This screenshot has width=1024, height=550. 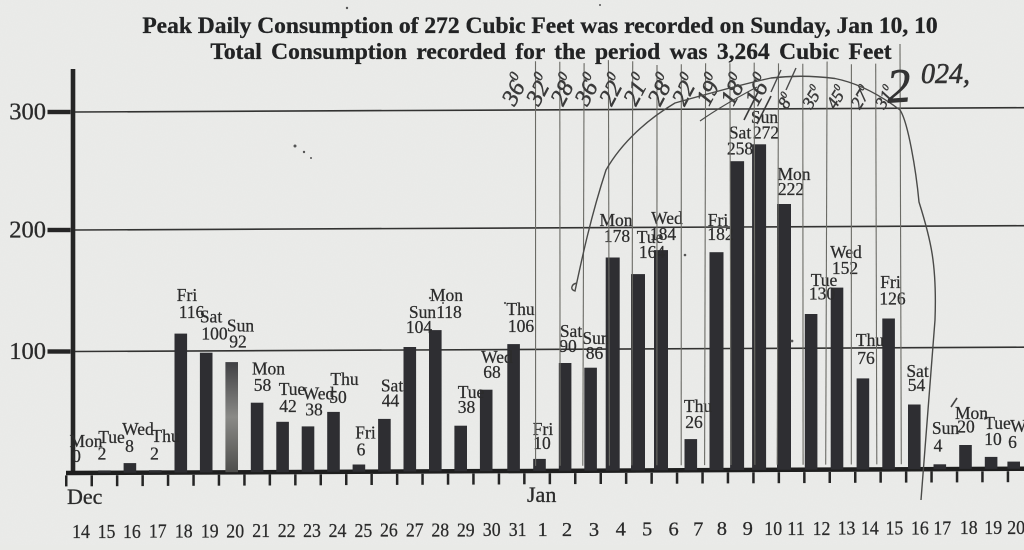 What do you see at coordinates (415, 531) in the screenshot?
I see `svg-text: 27` at bounding box center [415, 531].